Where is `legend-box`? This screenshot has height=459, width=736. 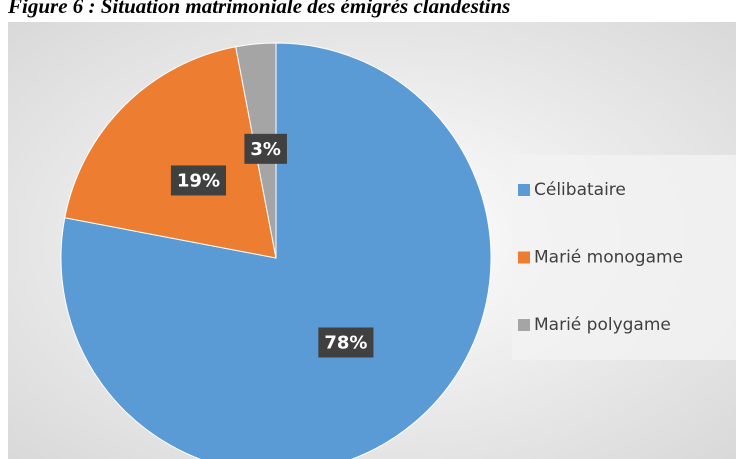
legend-box is located at coordinates (624, 257).